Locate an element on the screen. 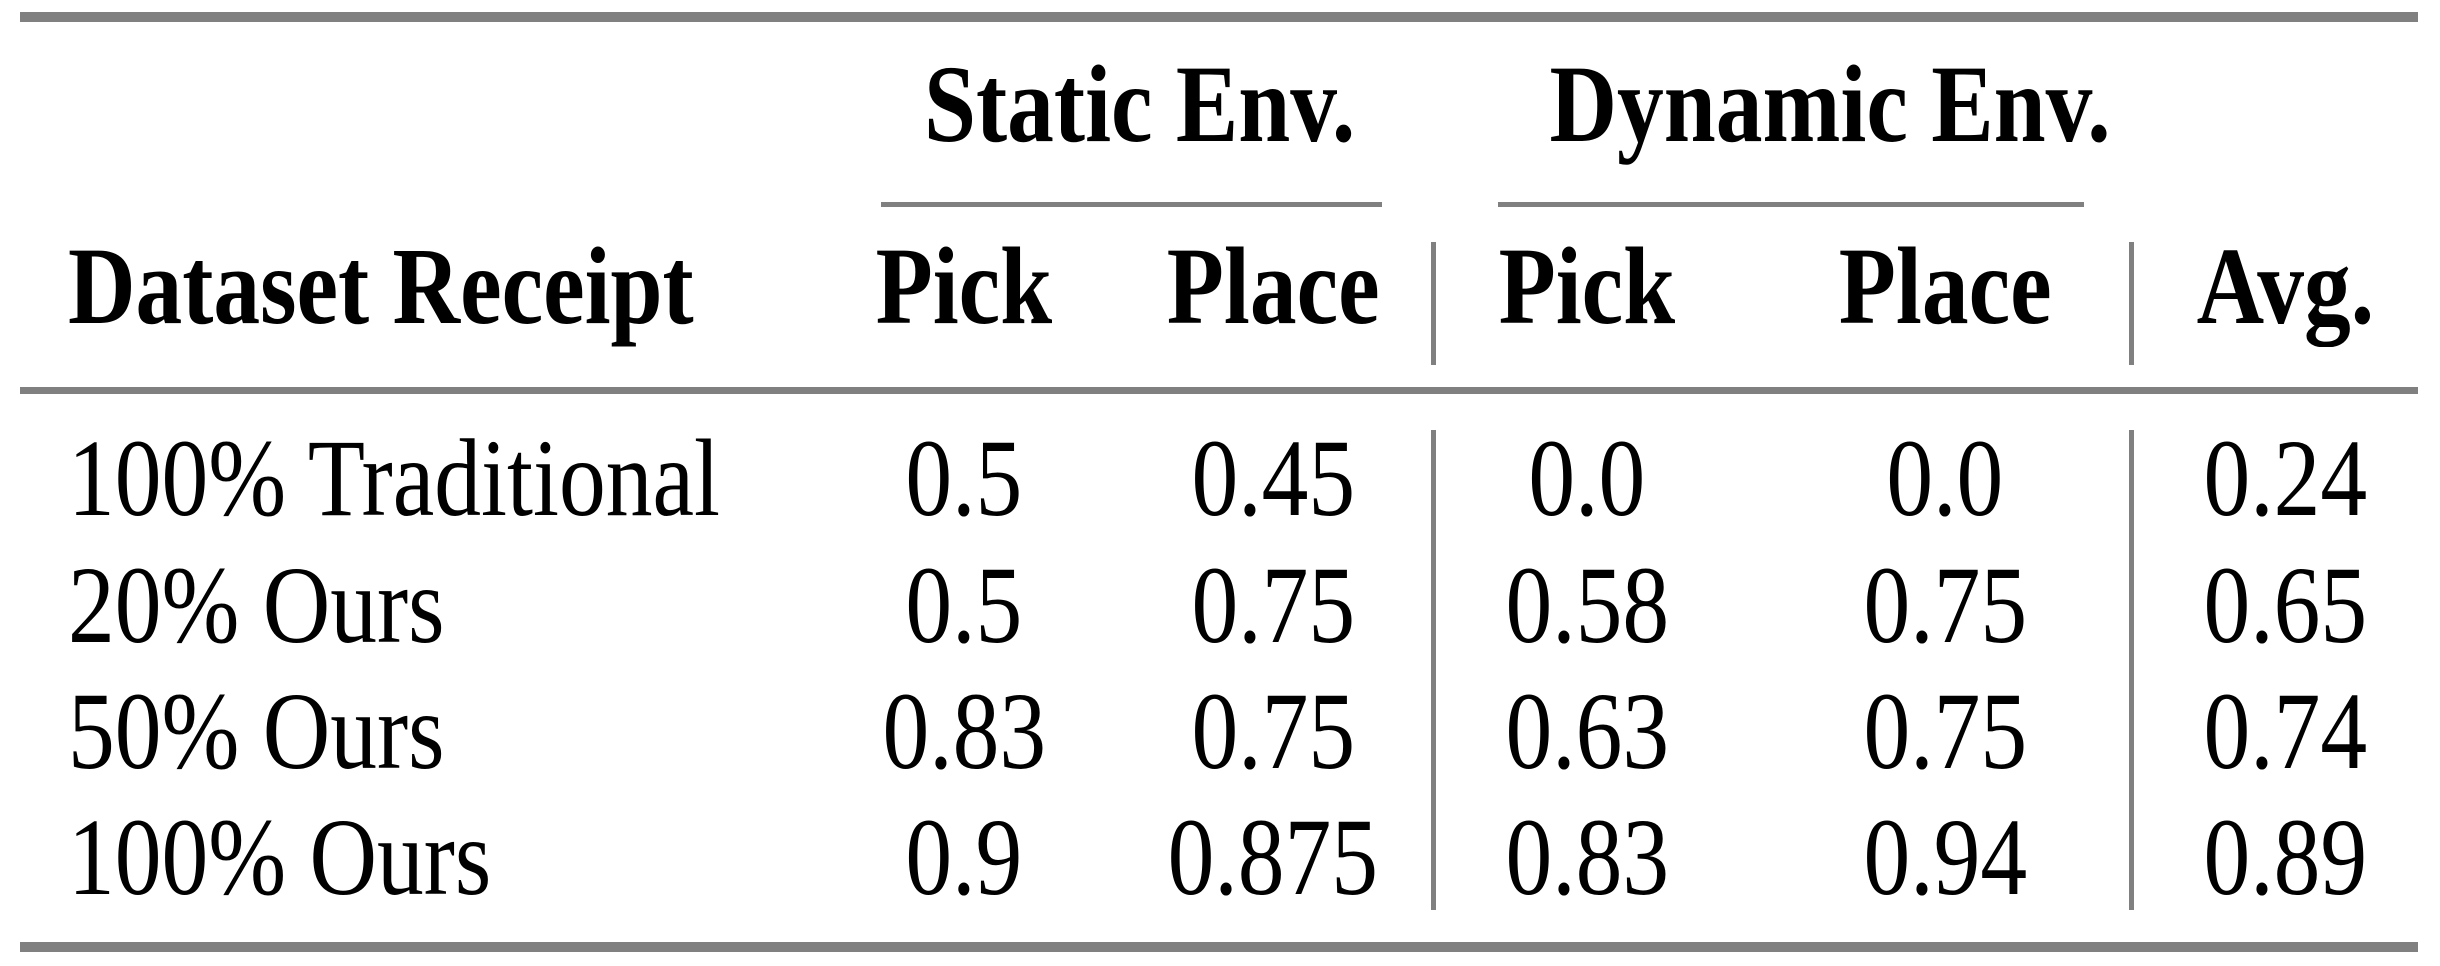  cell-r3-avg: 0.89 is located at coordinates (2285, 857).